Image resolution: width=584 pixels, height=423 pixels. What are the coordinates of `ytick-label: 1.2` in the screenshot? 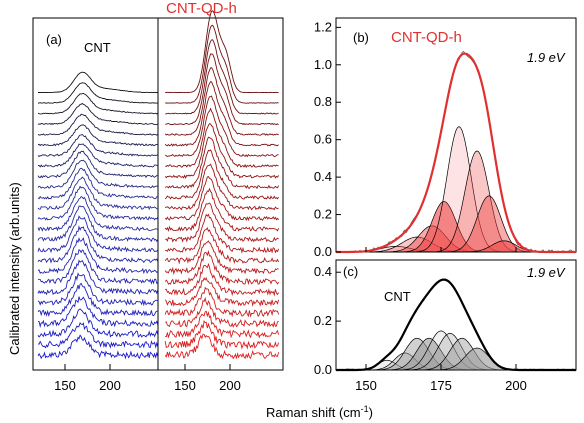 It's located at (323, 26).